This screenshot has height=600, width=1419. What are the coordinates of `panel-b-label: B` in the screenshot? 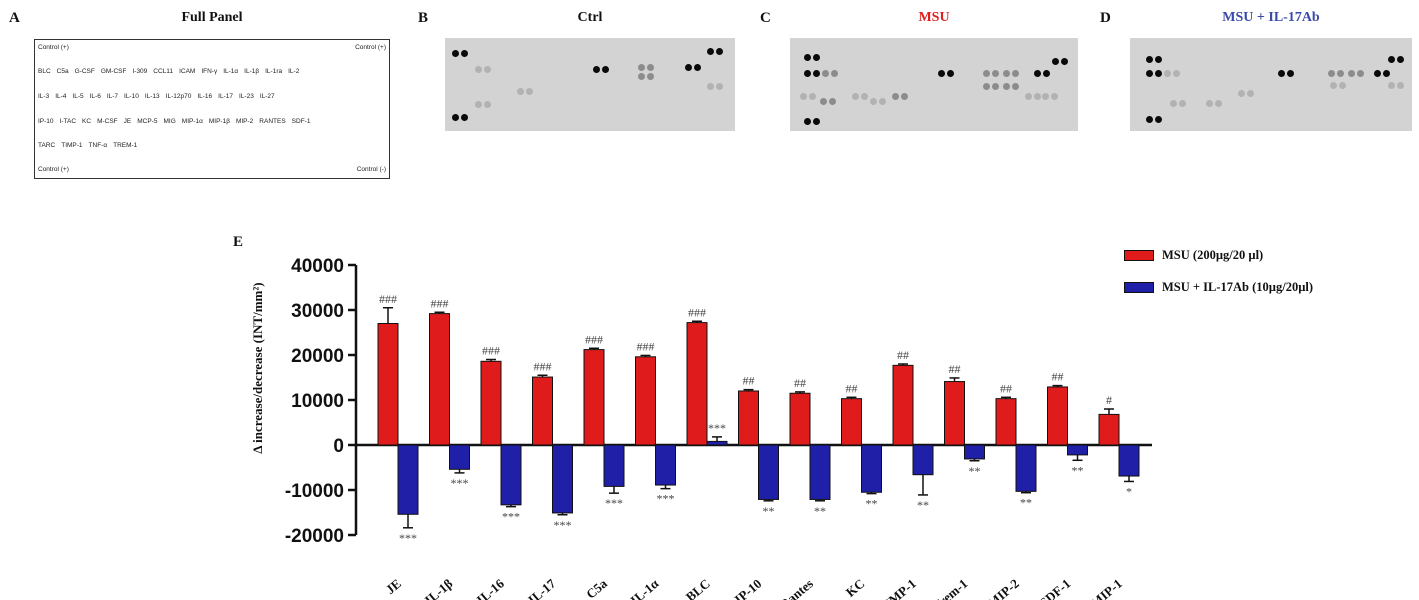 It's located at (423, 18).